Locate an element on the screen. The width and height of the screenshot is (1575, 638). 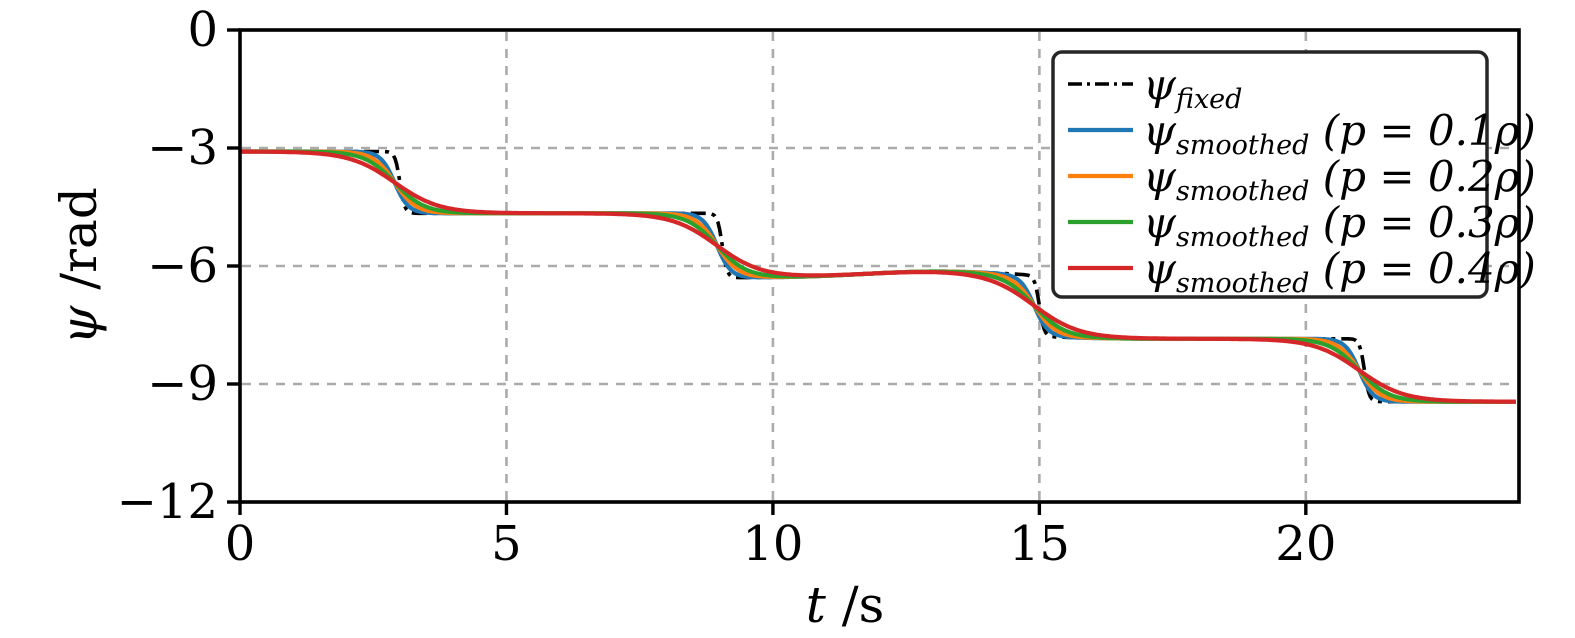
legend-entry-3: ψsmoothed (p = 0.3ρ) is located at coordinates (1302, 225).